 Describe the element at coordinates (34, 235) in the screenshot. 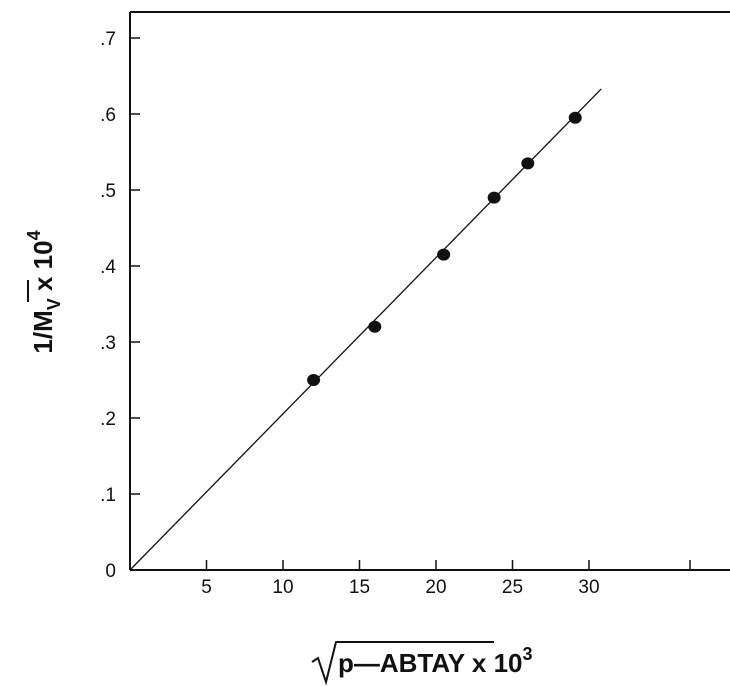

I see `y-axis-title-exponent: 4` at that location.